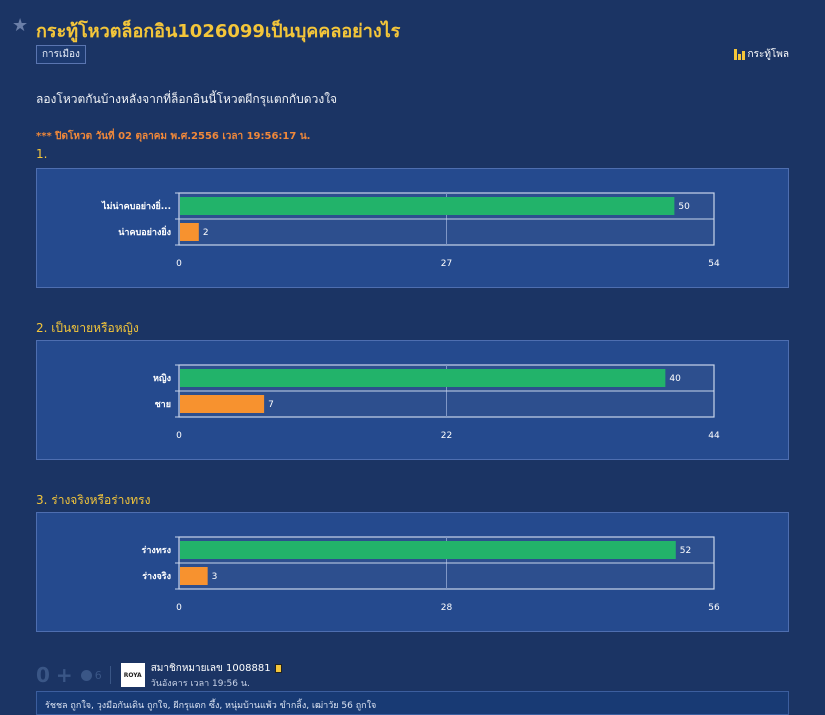  I want to click on topic-title: กระทู้โหวตล็อกอิน1026099เป็นบุคคลอย่างไร, so click(218, 31).